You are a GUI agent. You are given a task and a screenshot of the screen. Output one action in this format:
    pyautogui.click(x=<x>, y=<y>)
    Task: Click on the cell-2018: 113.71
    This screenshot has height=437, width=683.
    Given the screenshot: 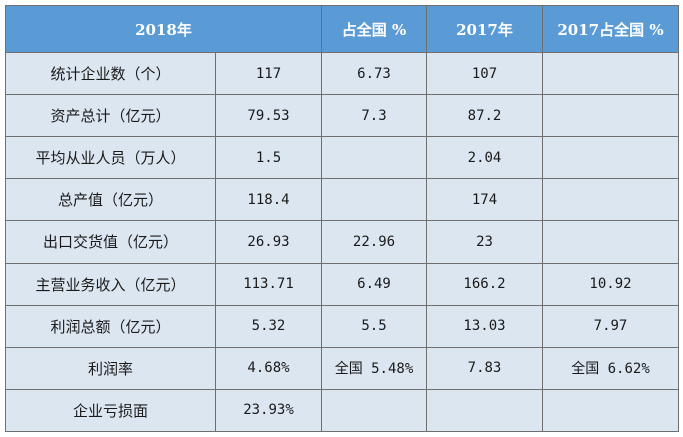 What is the action you would take?
    pyautogui.click(x=268, y=284)
    